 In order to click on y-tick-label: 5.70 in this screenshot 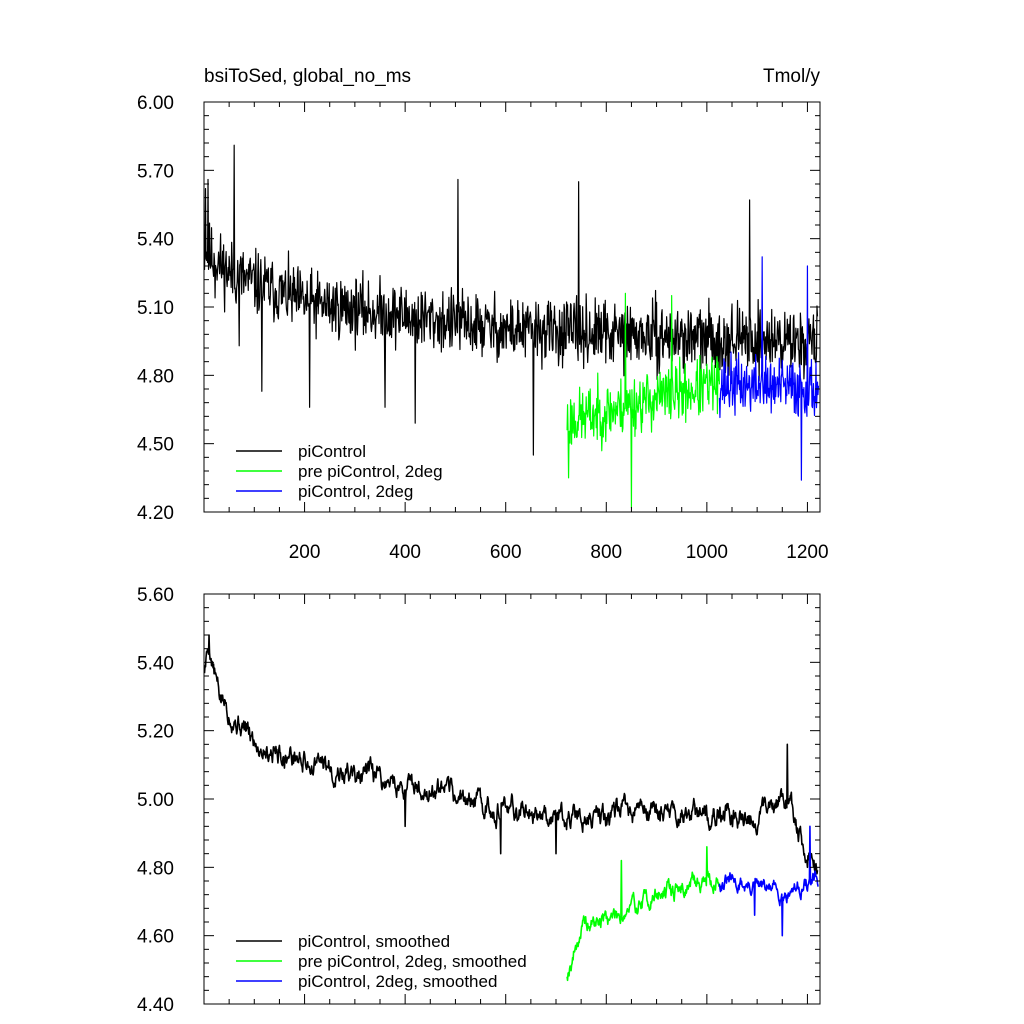, I will do `click(155, 171)`.